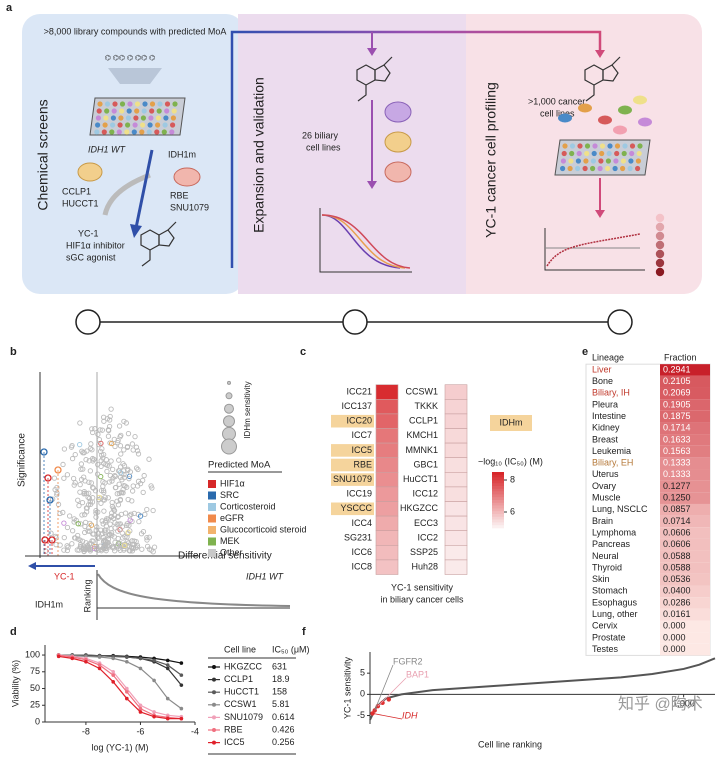 The image size is (720, 759). Describe the element at coordinates (491, 160) in the screenshot. I see `stage-title: YC-1 cancer cell profiling` at that location.